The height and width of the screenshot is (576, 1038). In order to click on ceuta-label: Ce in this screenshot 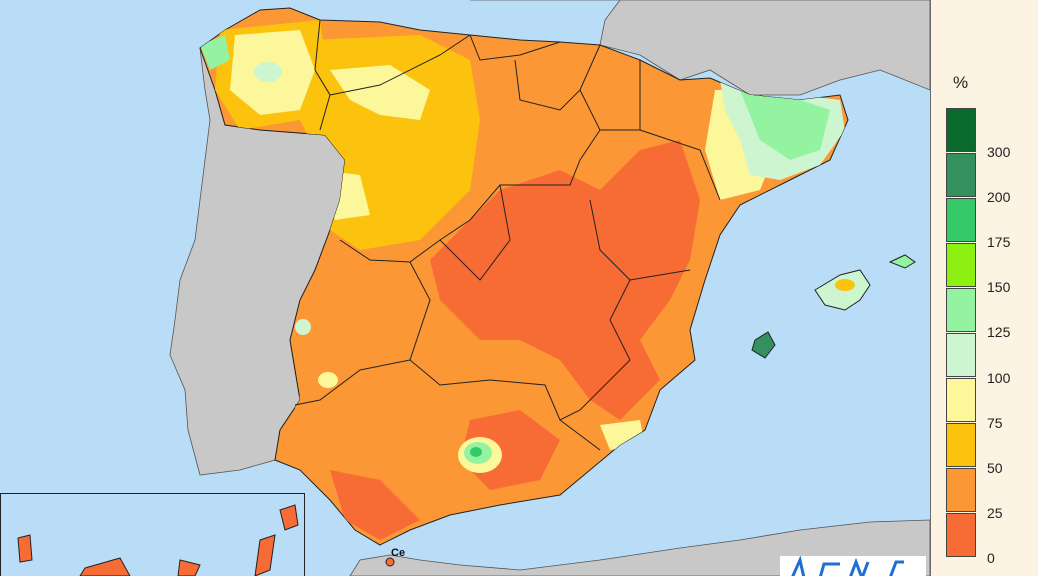, I will do `click(398, 553)`.